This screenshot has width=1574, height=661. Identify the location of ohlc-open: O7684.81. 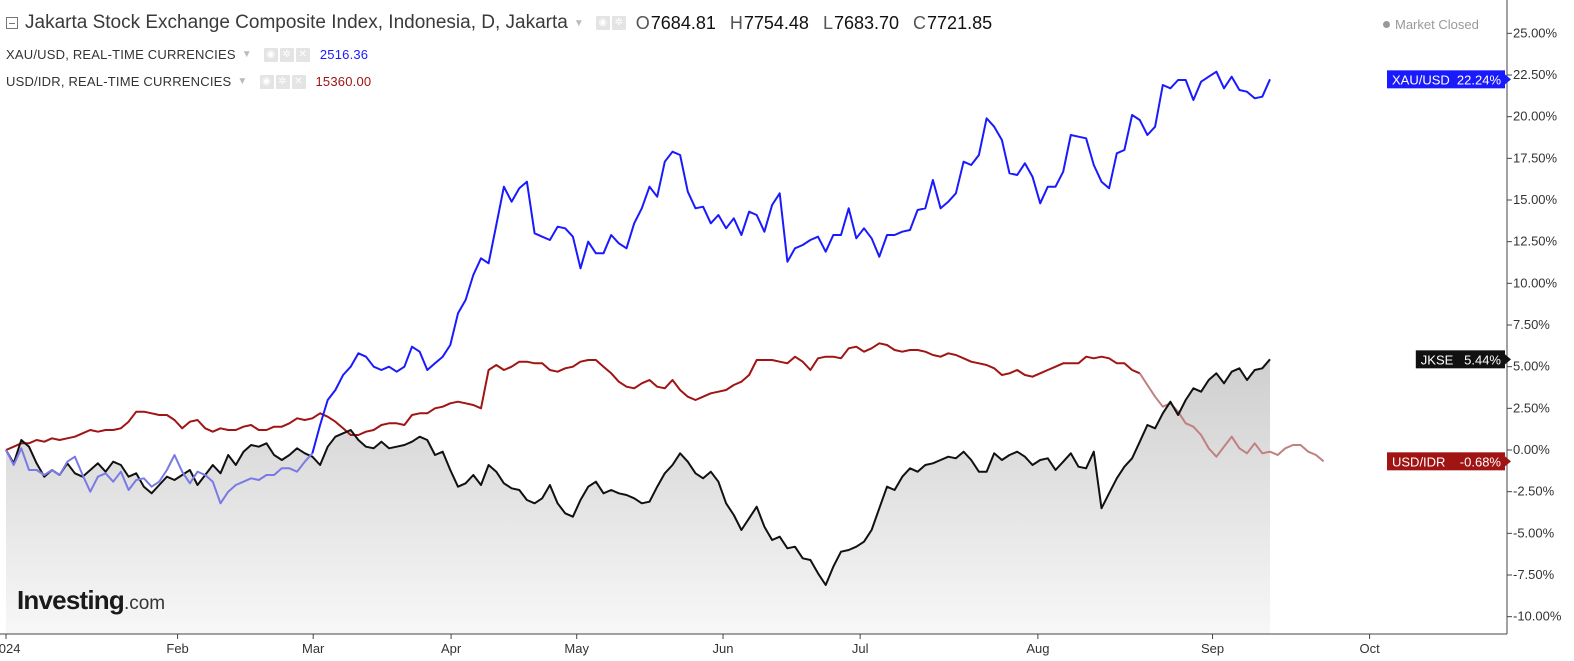
(675, 22).